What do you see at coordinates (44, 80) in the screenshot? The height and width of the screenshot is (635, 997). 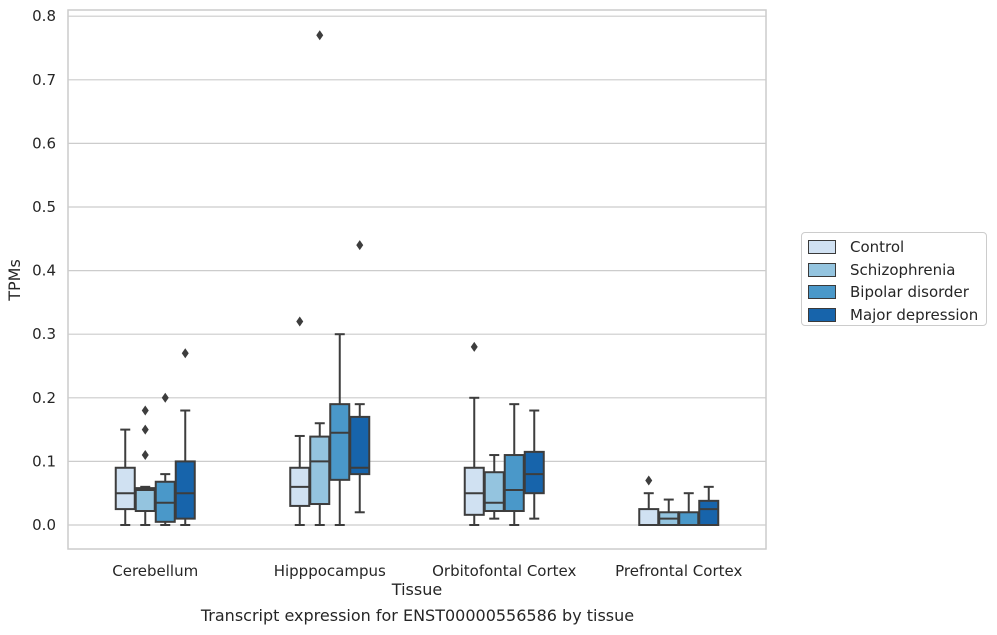 I see `y-tick-label: 0.7` at bounding box center [44, 80].